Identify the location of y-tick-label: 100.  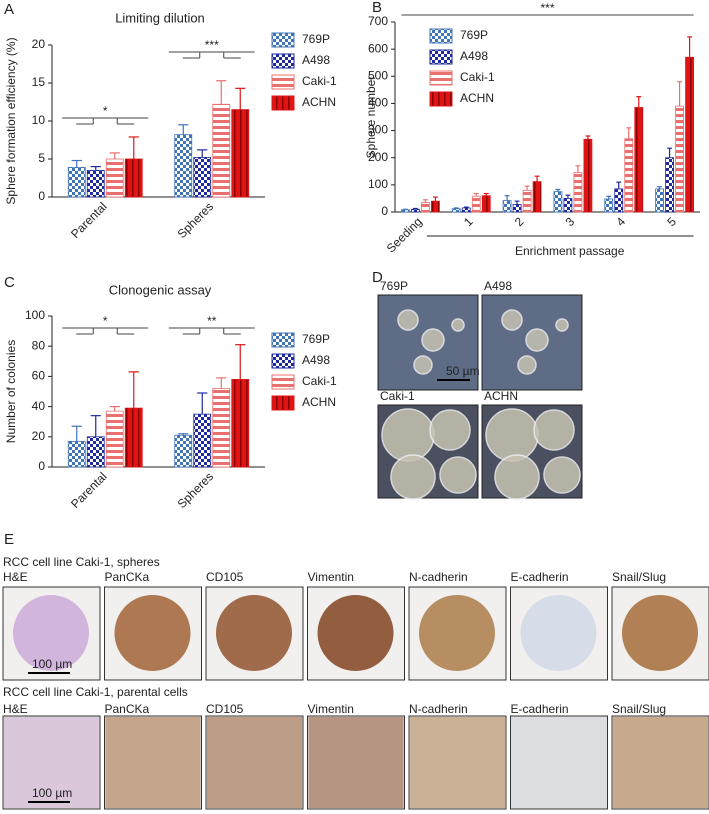
(378, 184).